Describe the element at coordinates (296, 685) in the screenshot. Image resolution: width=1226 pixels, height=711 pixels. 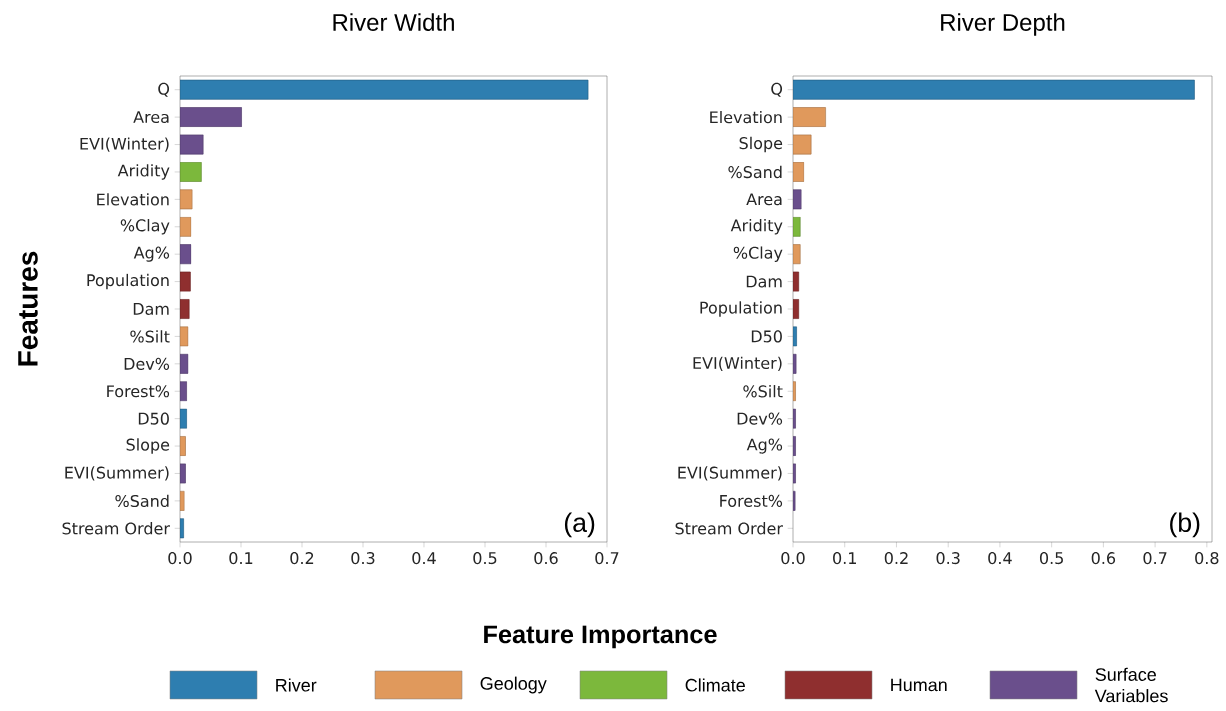
I see `legend-label: River` at that location.